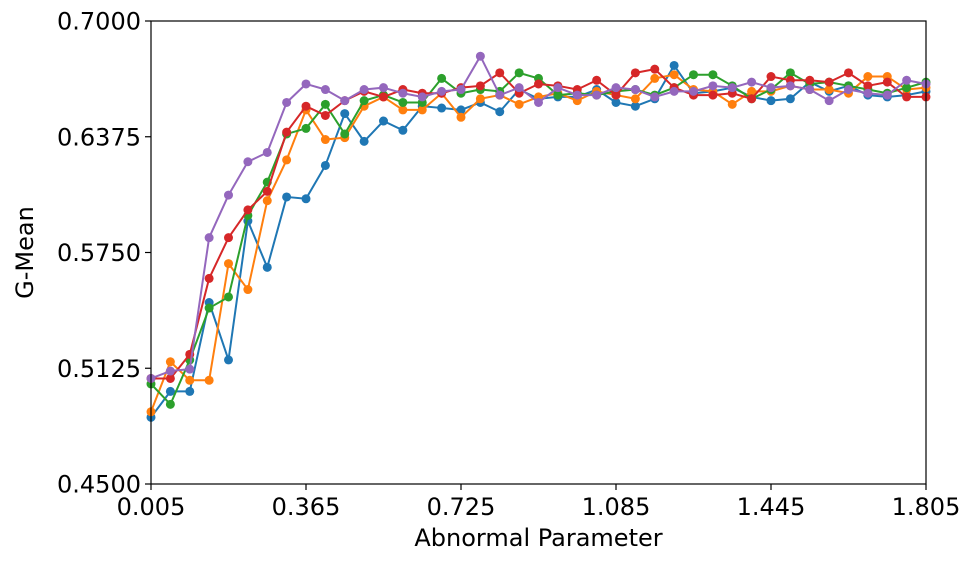 Image resolution: width=975 pixels, height=564 pixels. What do you see at coordinates (99, 137) in the screenshot?
I see `y-tick-label: 0.6375` at bounding box center [99, 137].